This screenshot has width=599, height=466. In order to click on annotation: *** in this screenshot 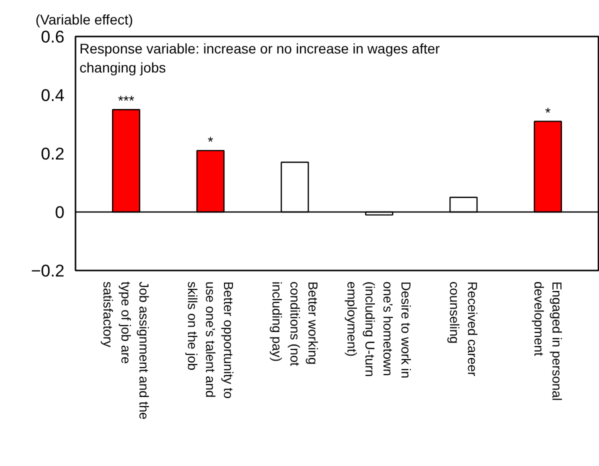, I will do `click(126, 100)`.